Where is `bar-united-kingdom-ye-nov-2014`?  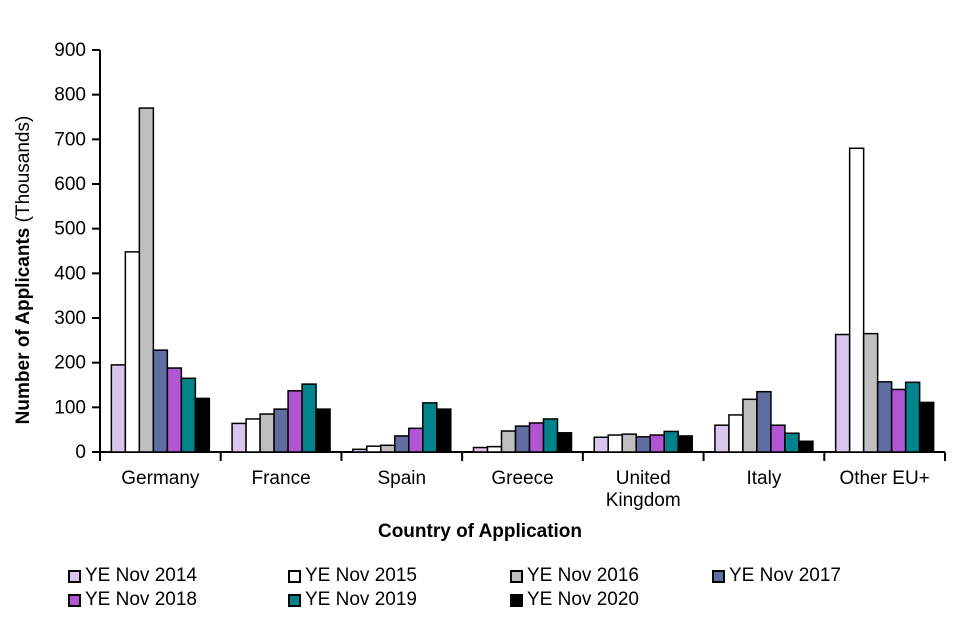
bar-united-kingdom-ye-nov-2014 is located at coordinates (601, 444).